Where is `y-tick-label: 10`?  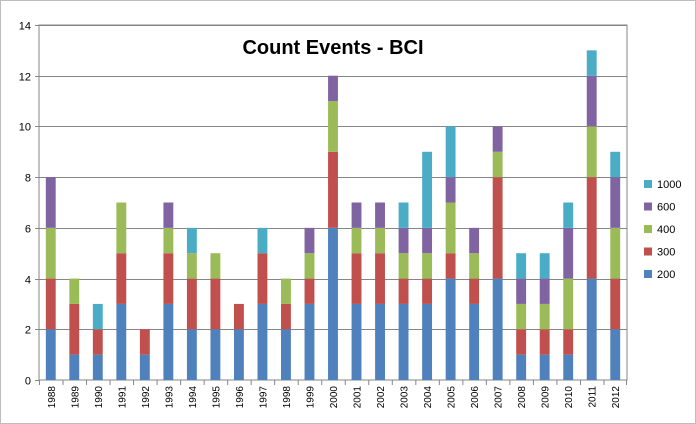
y-tick-label: 10 is located at coordinates (25, 128).